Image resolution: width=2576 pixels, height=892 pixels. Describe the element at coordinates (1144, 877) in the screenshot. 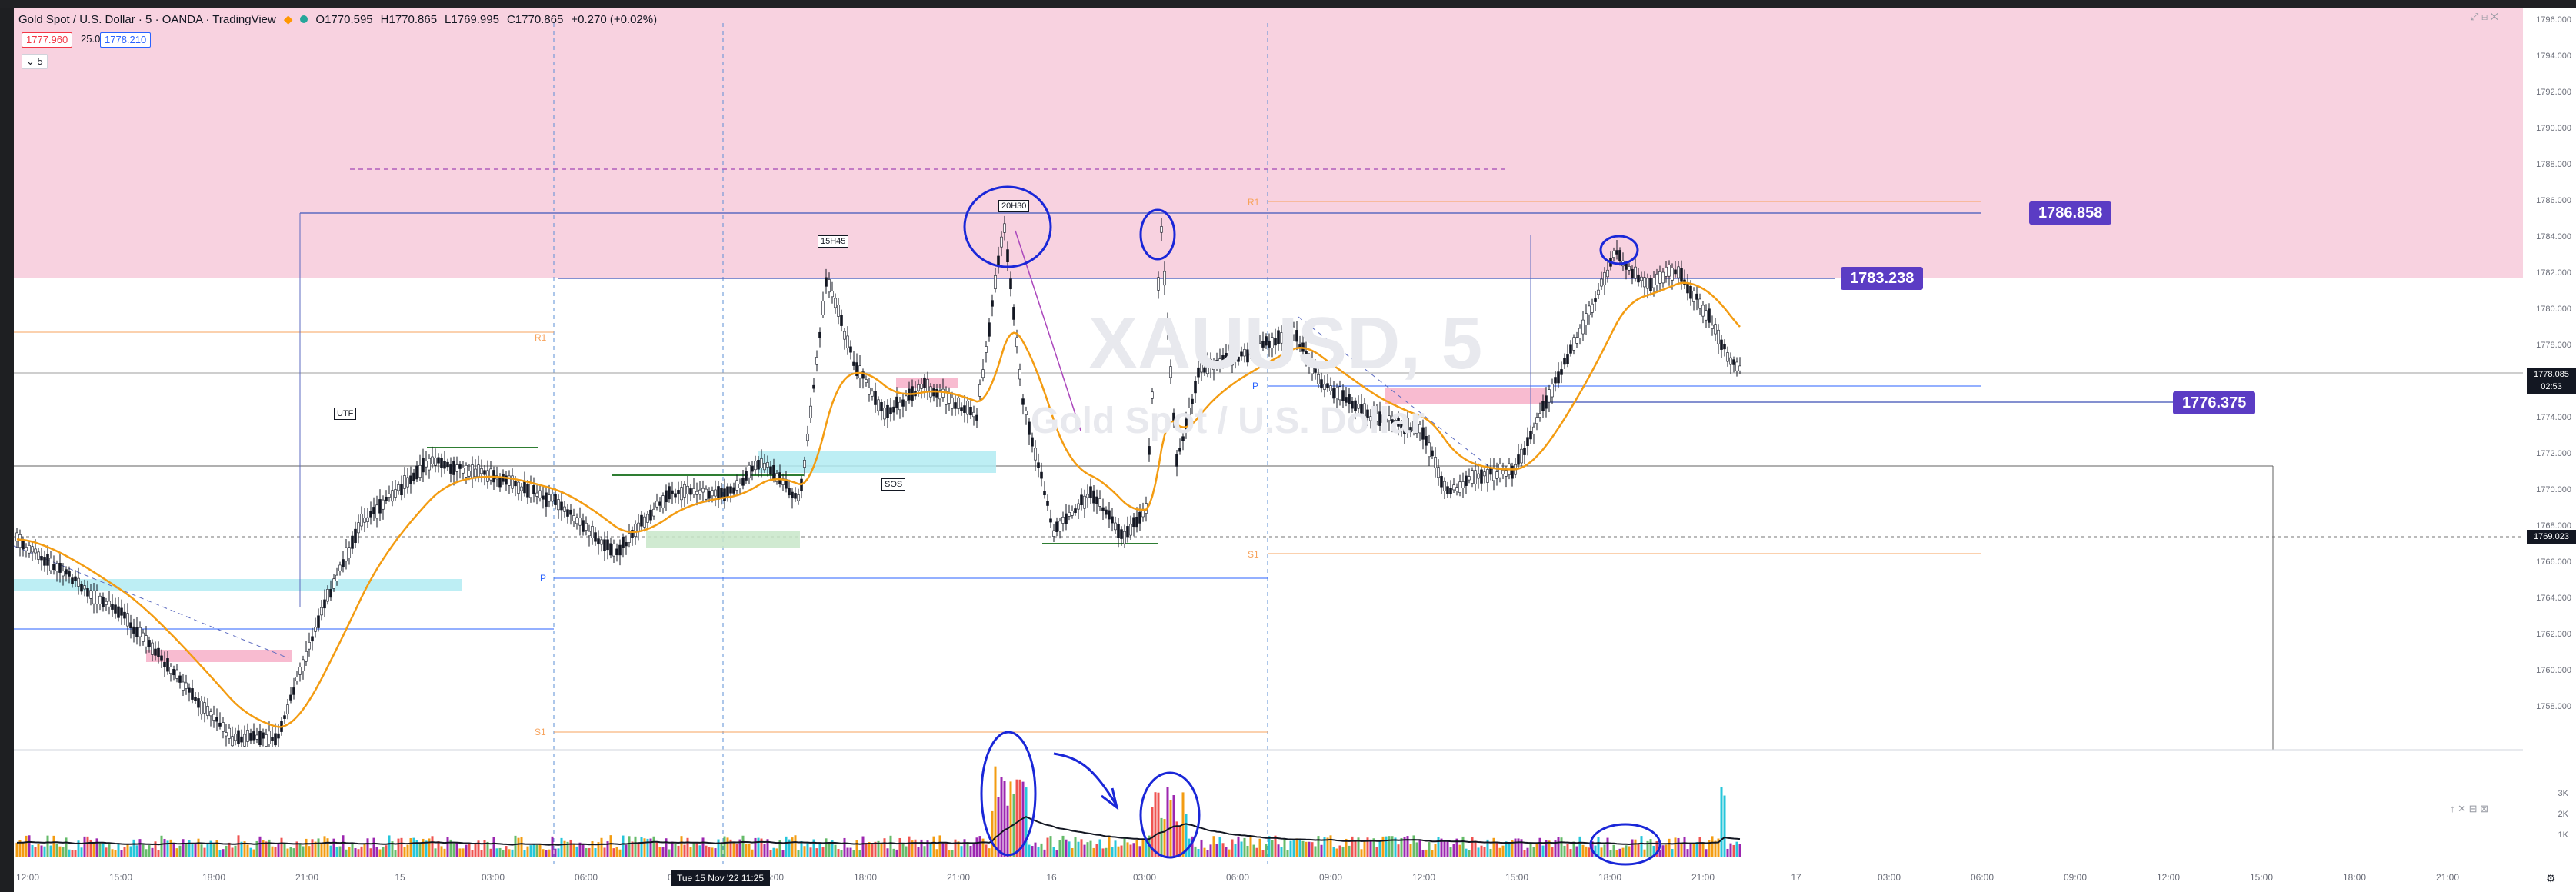

I see `time-axis-tick: 03:00` at that location.